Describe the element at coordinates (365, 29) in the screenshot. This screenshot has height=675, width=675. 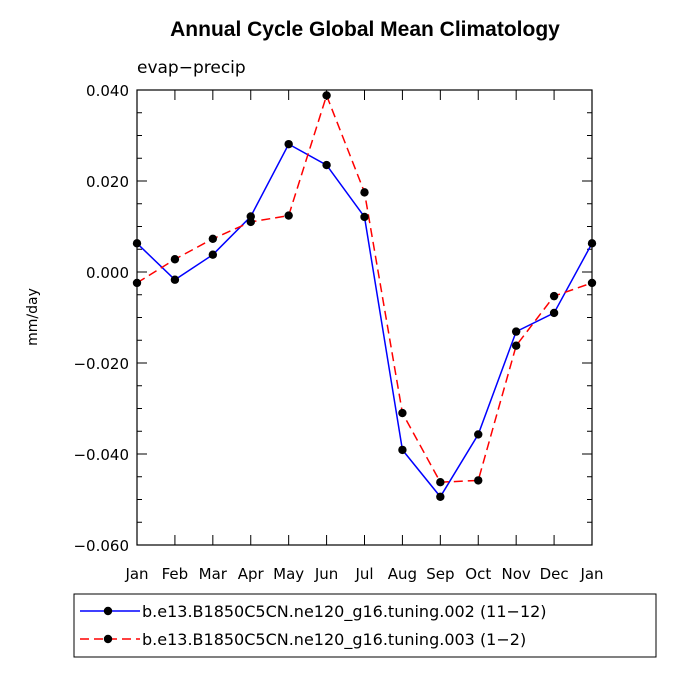
I see `chart-title: Annual Cycle Global Mean Climatology` at that location.